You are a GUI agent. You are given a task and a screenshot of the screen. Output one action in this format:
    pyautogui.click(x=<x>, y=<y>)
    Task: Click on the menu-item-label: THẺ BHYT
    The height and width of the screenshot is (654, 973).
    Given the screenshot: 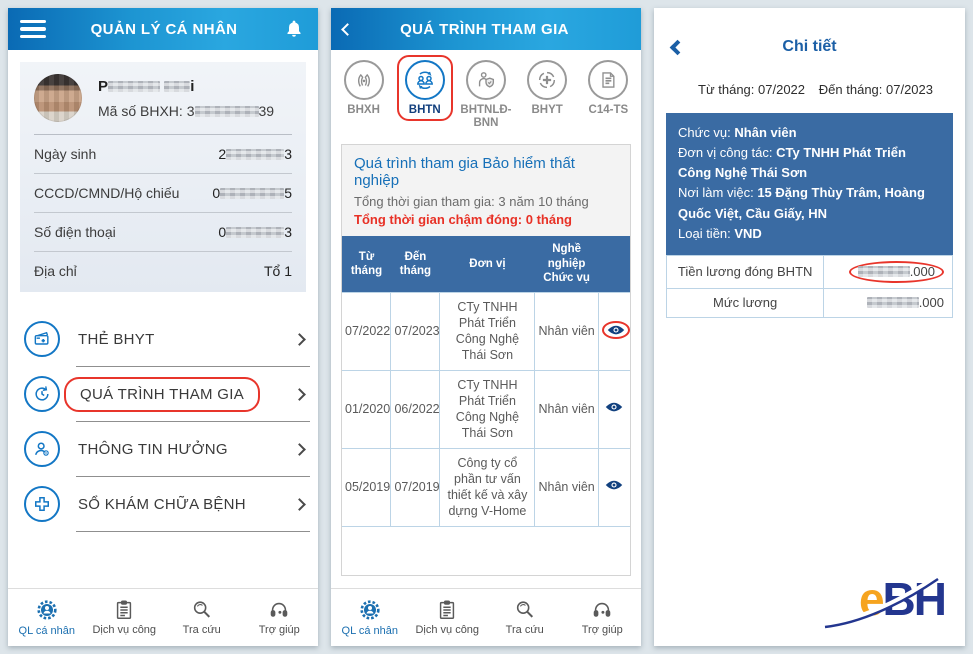 What is the action you would take?
    pyautogui.click(x=116, y=339)
    